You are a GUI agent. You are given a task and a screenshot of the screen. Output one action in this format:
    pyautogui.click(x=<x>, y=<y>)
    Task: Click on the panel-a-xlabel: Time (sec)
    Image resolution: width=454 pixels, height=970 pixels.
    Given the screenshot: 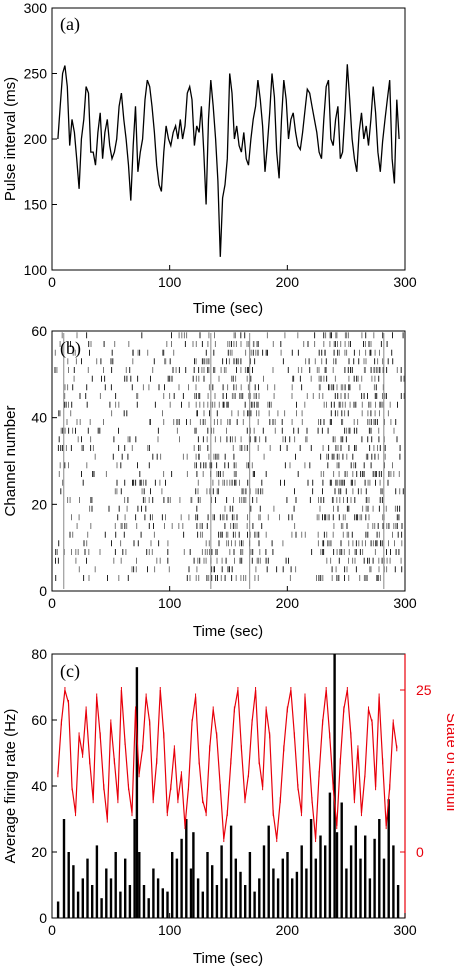 What is the action you would take?
    pyautogui.click(x=228, y=308)
    